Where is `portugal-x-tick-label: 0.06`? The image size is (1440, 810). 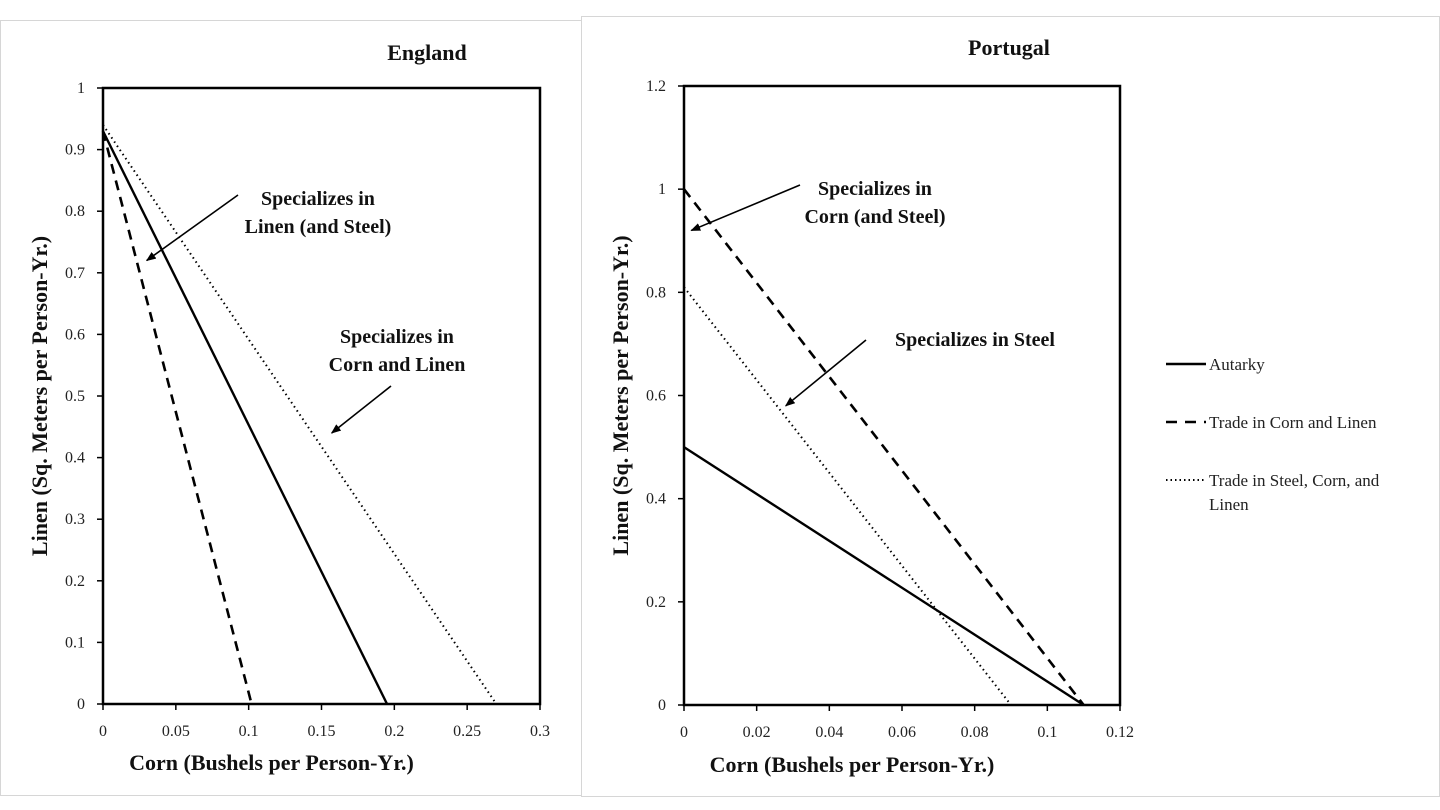 portugal-x-tick-label: 0.06 is located at coordinates (902, 732).